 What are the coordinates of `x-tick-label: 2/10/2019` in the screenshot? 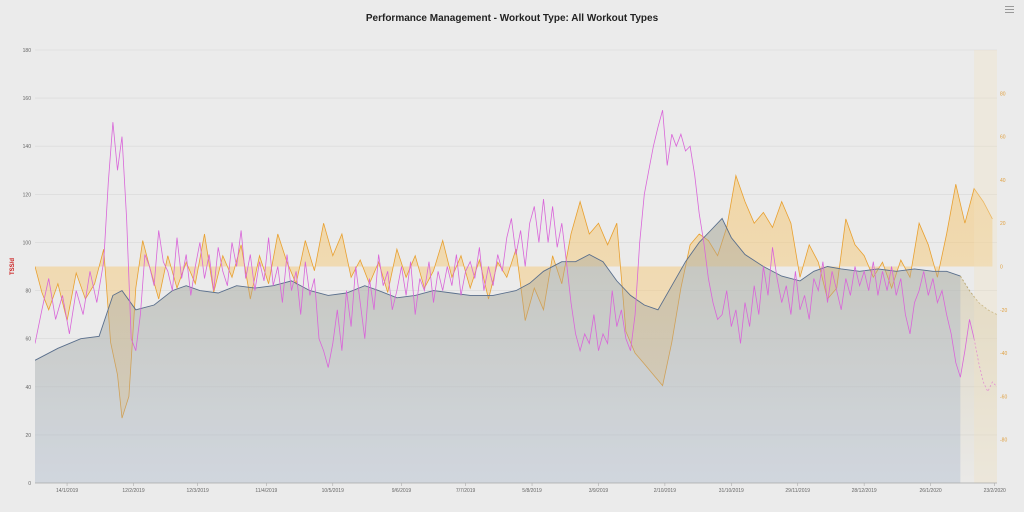 It's located at (665, 491).